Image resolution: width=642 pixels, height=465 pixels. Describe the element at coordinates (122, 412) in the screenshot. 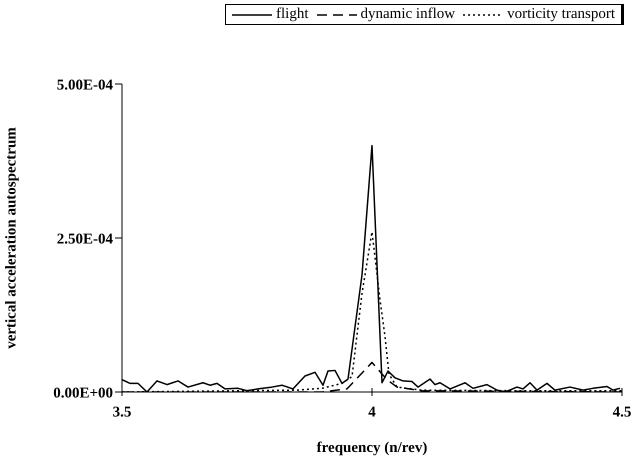

I see `x-tick-label: 3.5` at that location.